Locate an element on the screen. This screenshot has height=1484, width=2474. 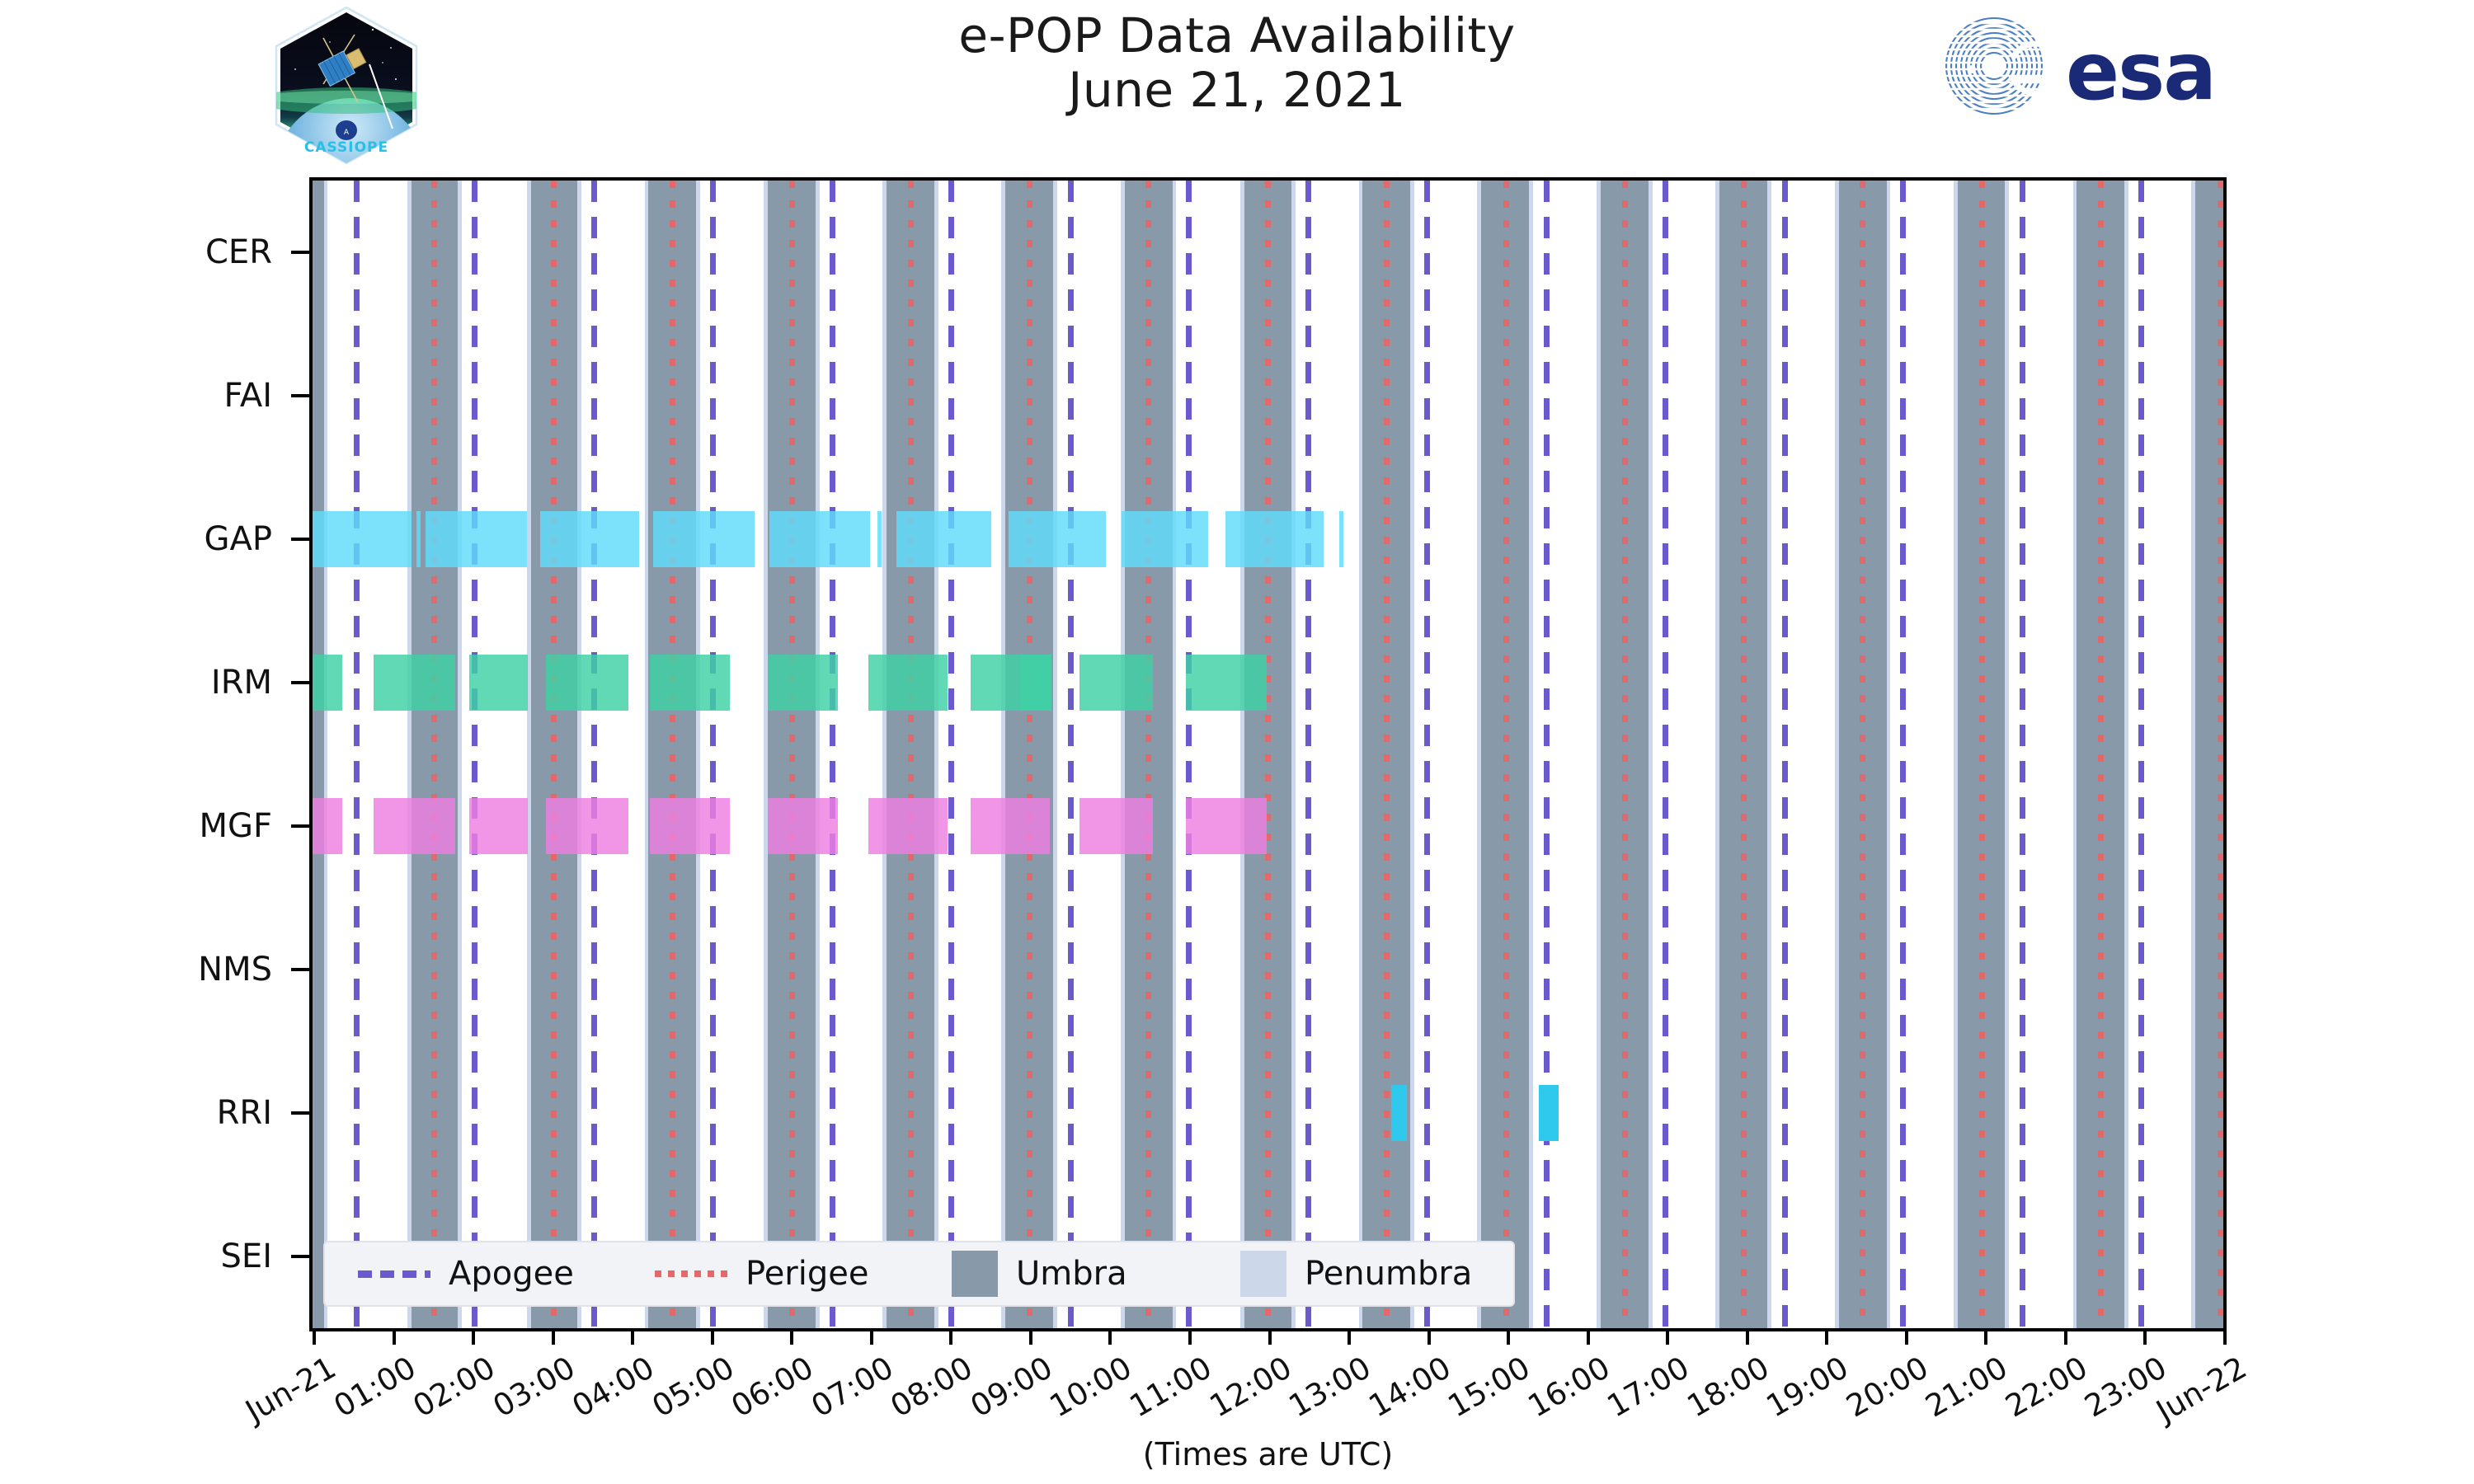
x-tick-label: Jun-21 is located at coordinates (290, 1390).